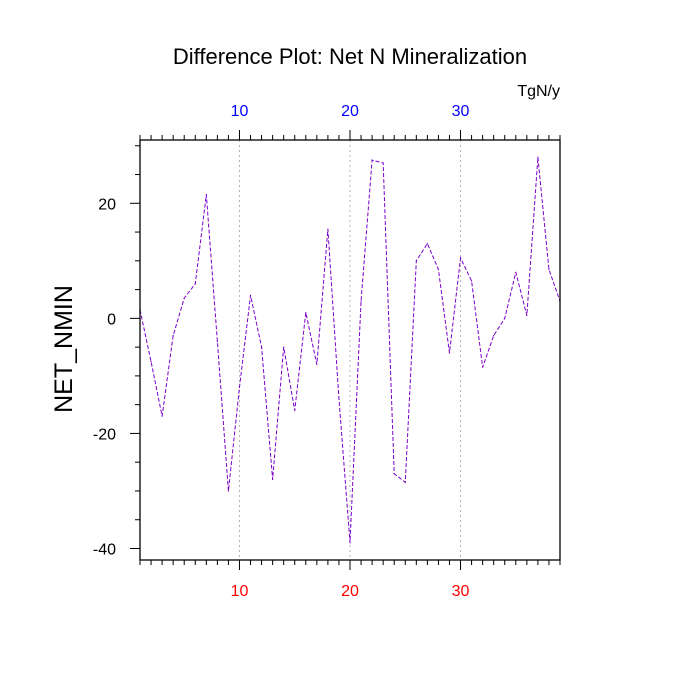  I want to click on y-axis-label: NET_NMIN, so click(64, 349).